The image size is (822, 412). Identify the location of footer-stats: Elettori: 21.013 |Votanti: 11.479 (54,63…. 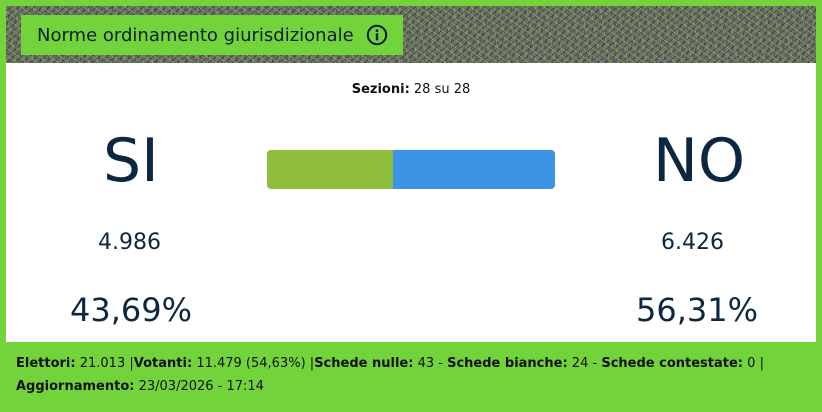
(411, 375).